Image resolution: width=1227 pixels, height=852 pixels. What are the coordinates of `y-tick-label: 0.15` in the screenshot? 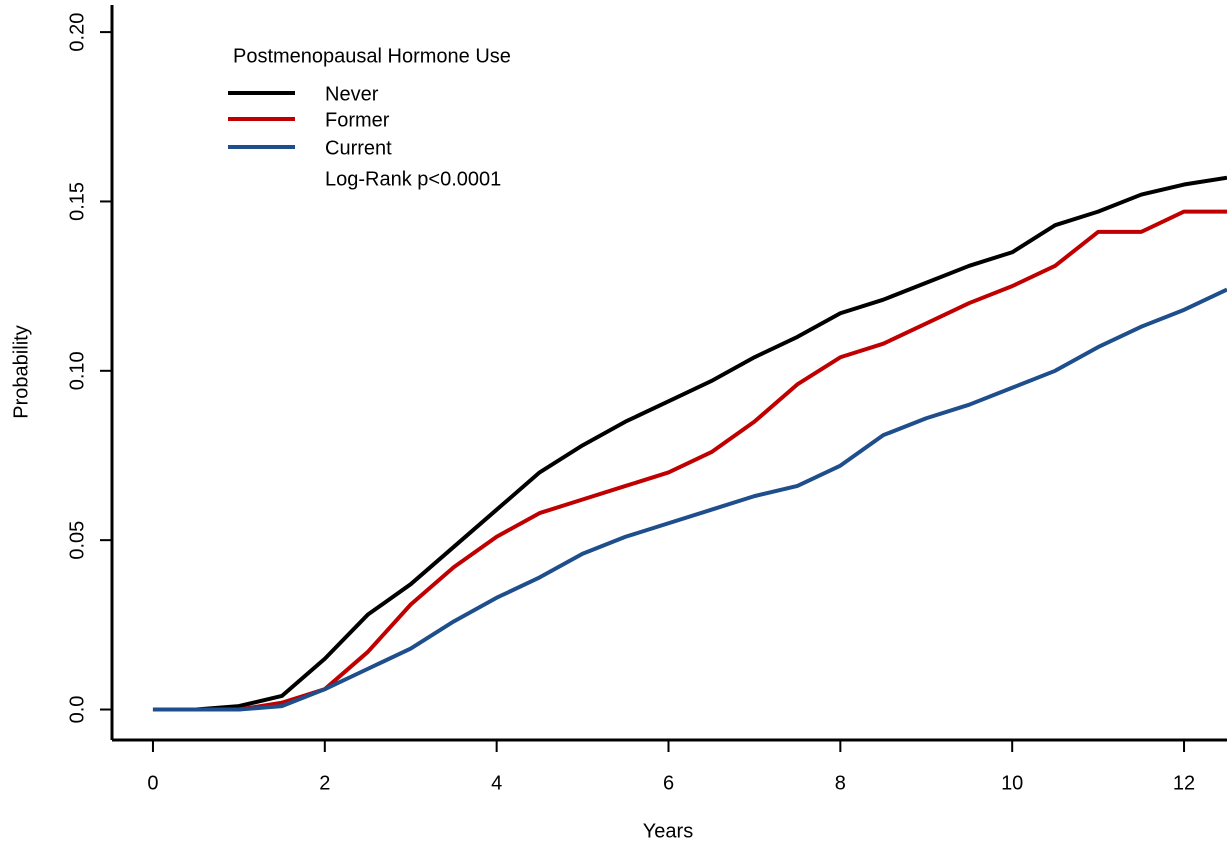 It's located at (77, 201).